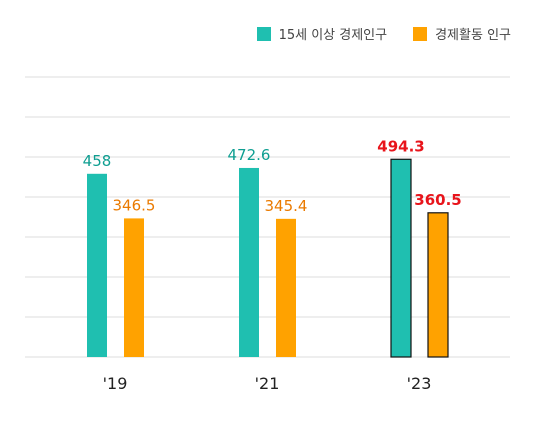  What do you see at coordinates (267, 383) in the screenshot?
I see `x-tick-label: '21` at bounding box center [267, 383].